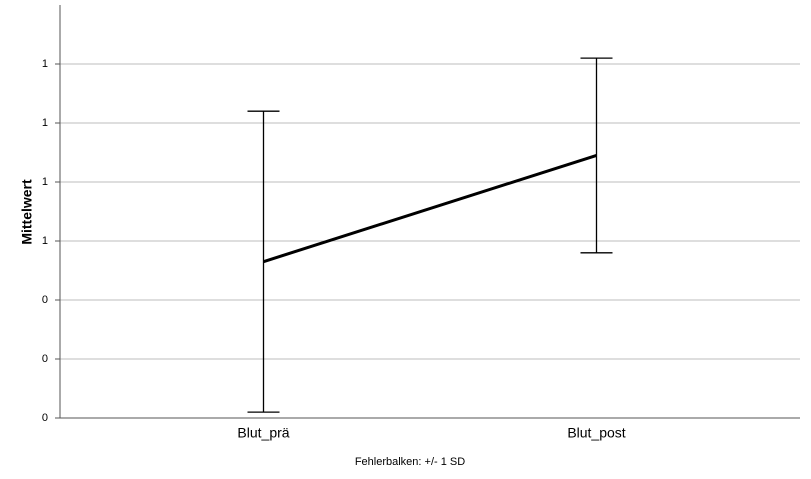 The width and height of the screenshot is (811, 479). I want to click on line, so click(430, 209).